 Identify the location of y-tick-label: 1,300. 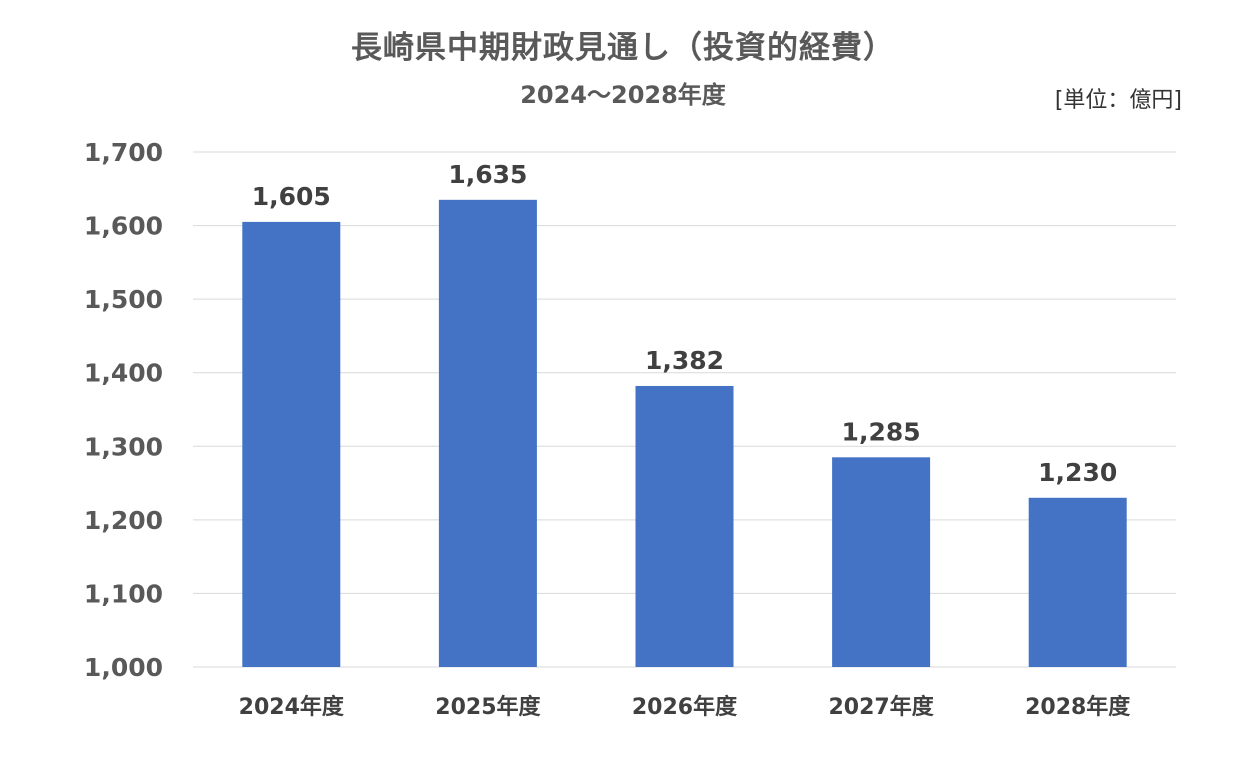
(123, 446).